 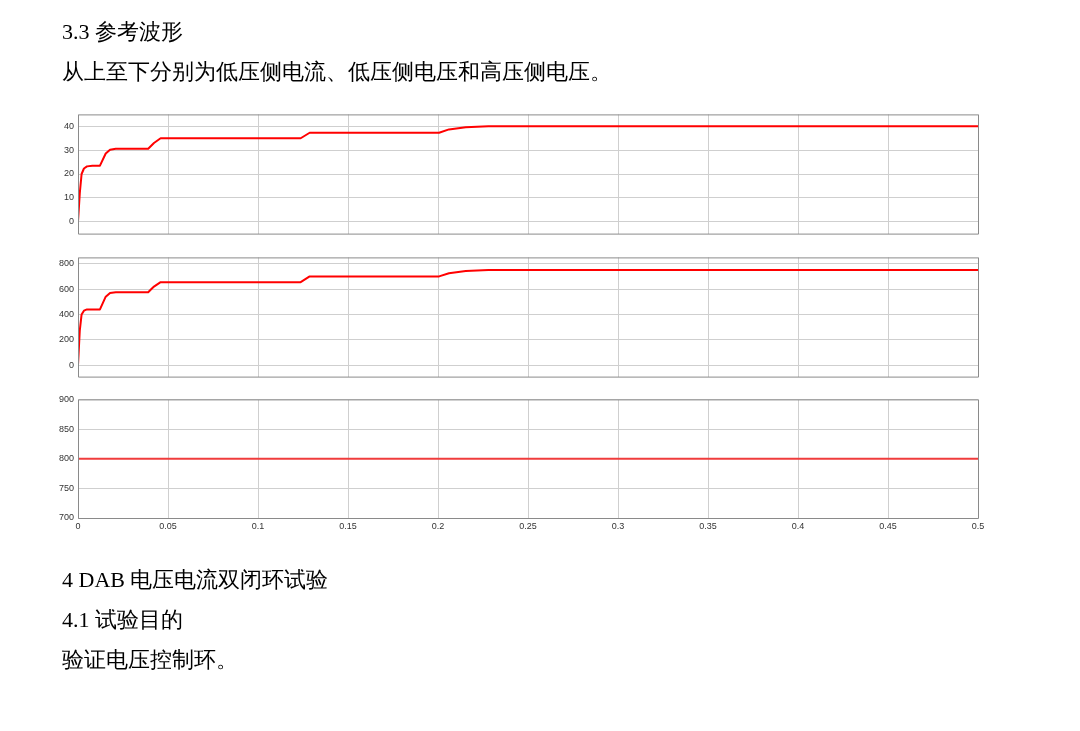 I want to click on y-tick-label: 850, so click(x=66, y=428).